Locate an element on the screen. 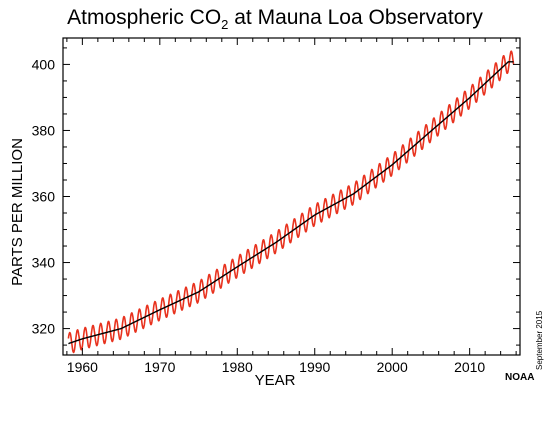  y-tick-label: 320 is located at coordinates (44, 329).